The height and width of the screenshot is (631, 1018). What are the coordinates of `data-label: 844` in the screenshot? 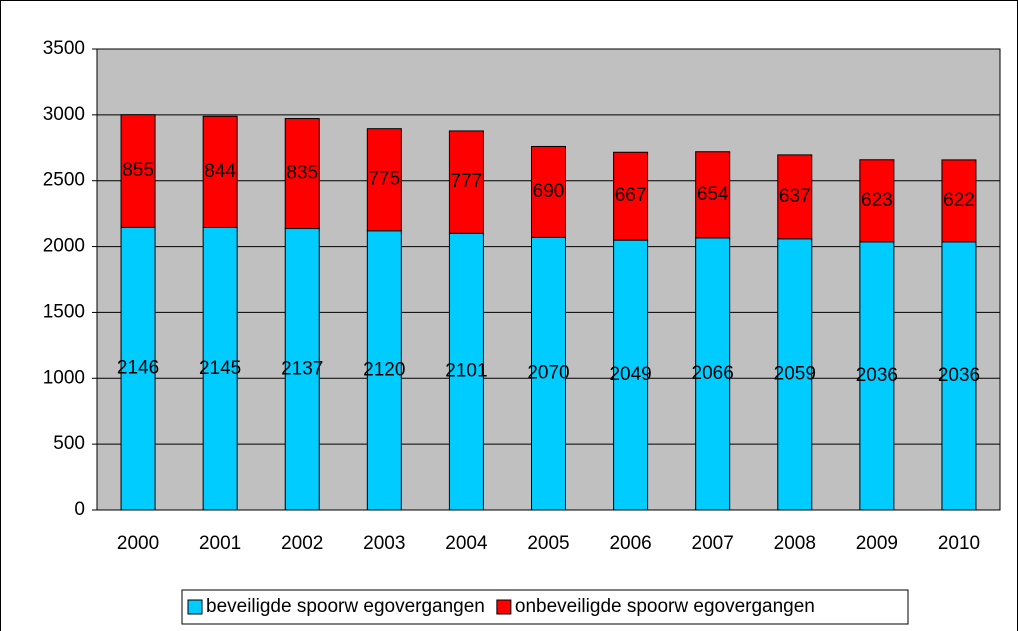 It's located at (220, 171).